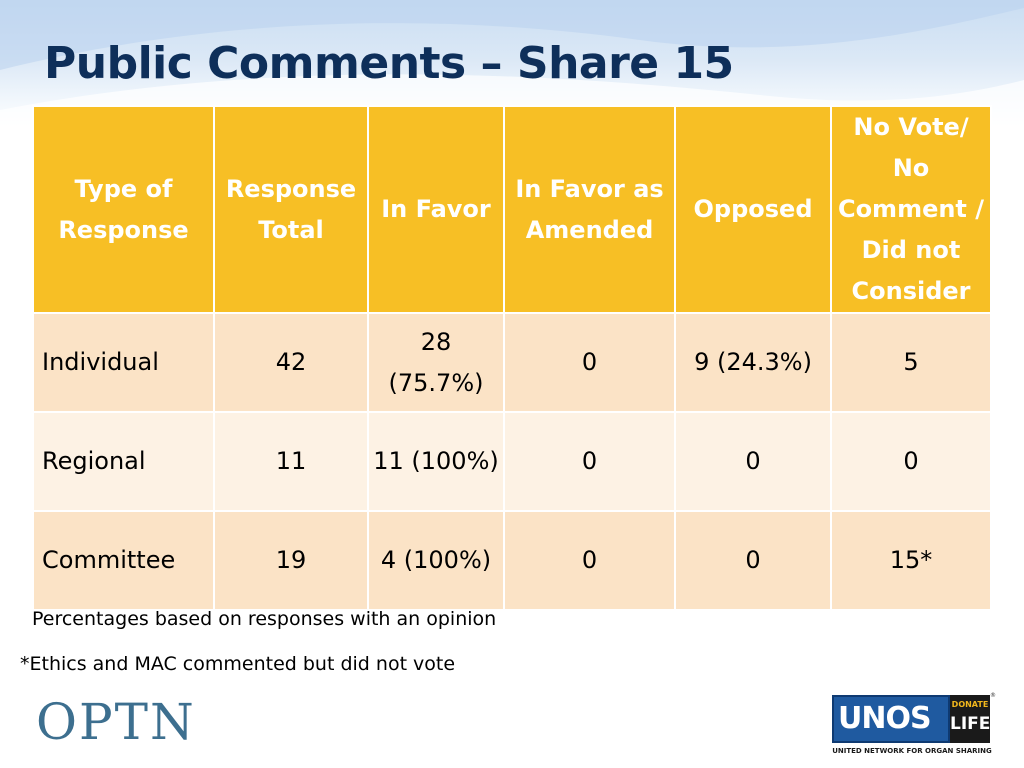 The image size is (1024, 768). I want to click on cell-total: 11, so click(291, 461).